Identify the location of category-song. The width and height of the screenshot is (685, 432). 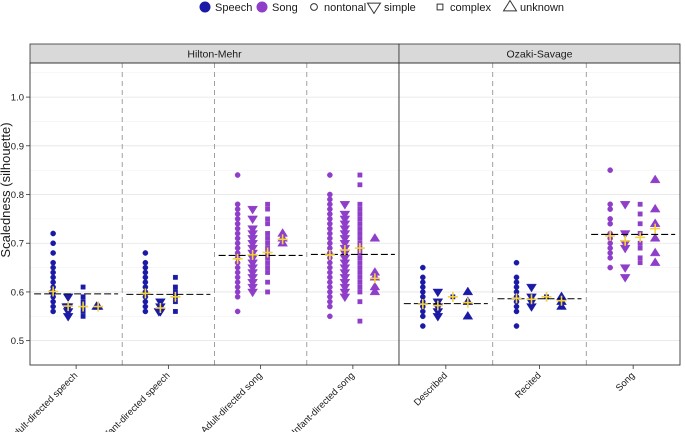
(633, 225).